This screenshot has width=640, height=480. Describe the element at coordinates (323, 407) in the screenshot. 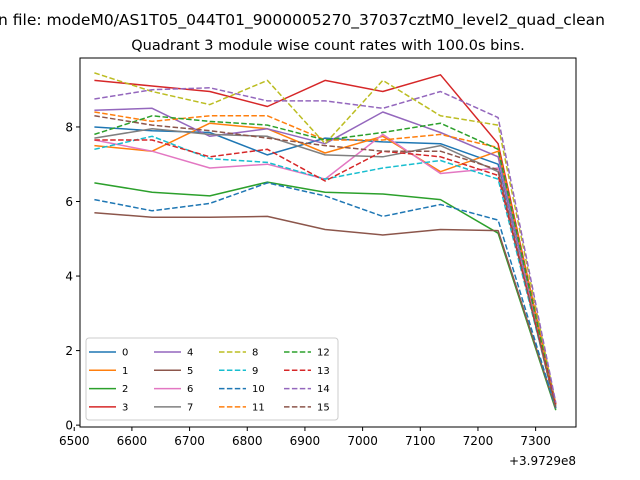

I see `legend-label-15: 15` at that location.